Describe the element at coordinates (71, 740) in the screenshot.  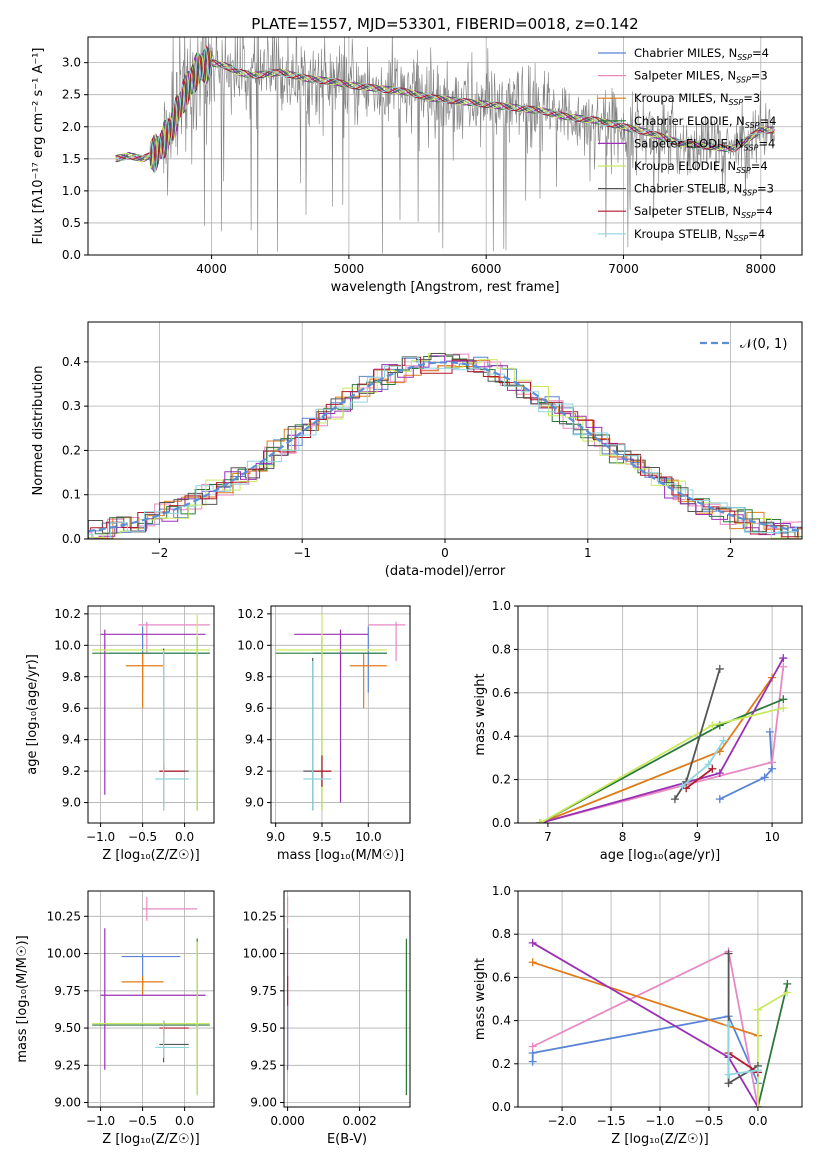
I see `y-tick-label: 9.4` at that location.